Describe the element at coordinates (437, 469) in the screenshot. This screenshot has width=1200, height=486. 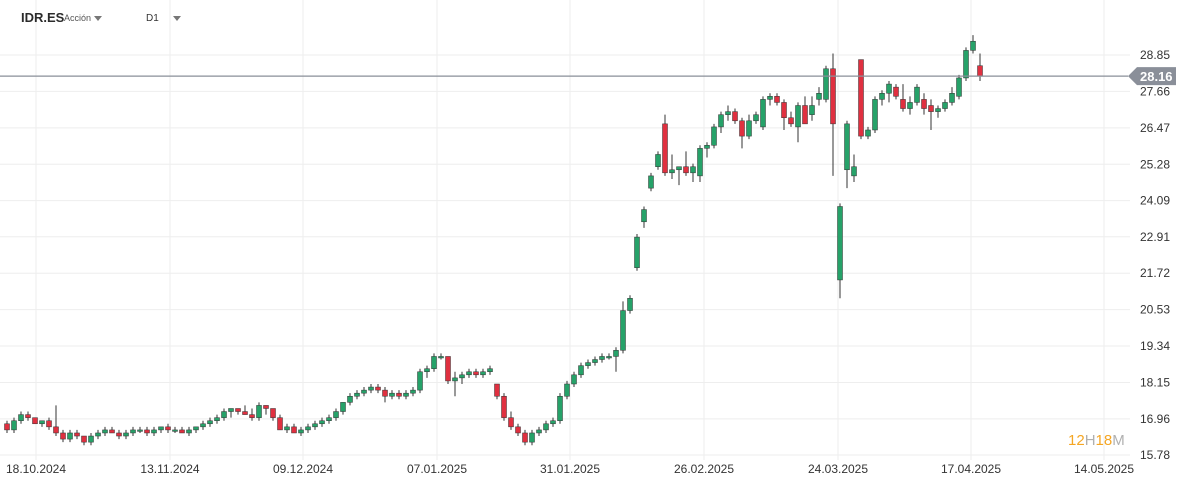
I see `x-tick-label: 07.01.2025` at that location.